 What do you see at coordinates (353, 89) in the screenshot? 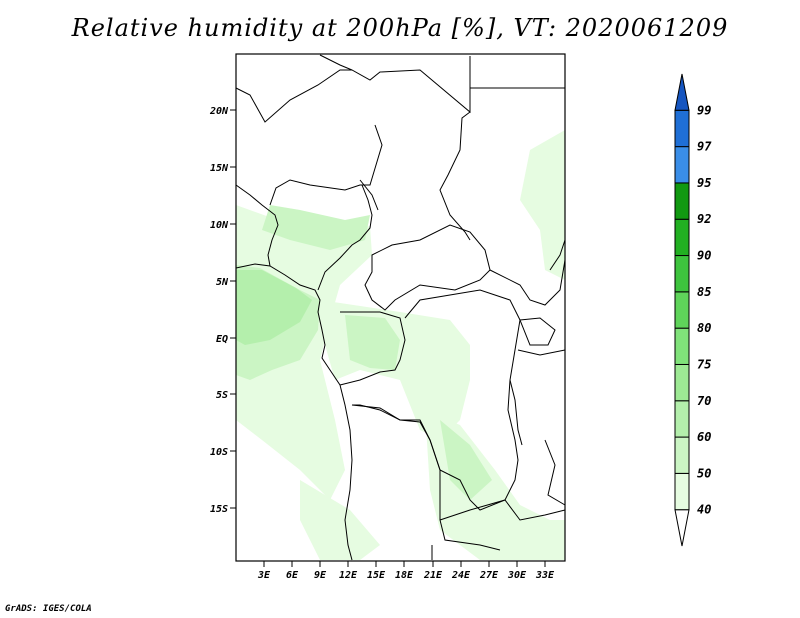
I see `border-sahel` at bounding box center [353, 89].